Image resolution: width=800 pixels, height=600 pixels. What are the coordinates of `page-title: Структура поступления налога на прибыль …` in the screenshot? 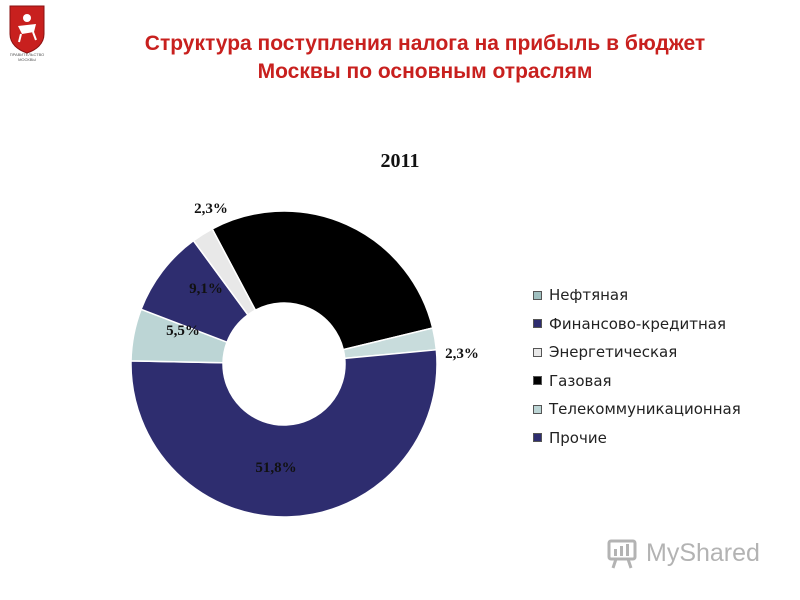 It's located at (425, 58).